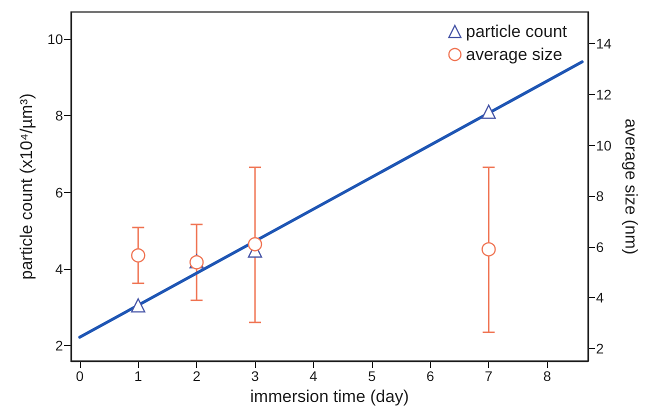 The image size is (650, 413). Describe the element at coordinates (604, 44) in the screenshot. I see `y2-tick-label: 14` at that location.